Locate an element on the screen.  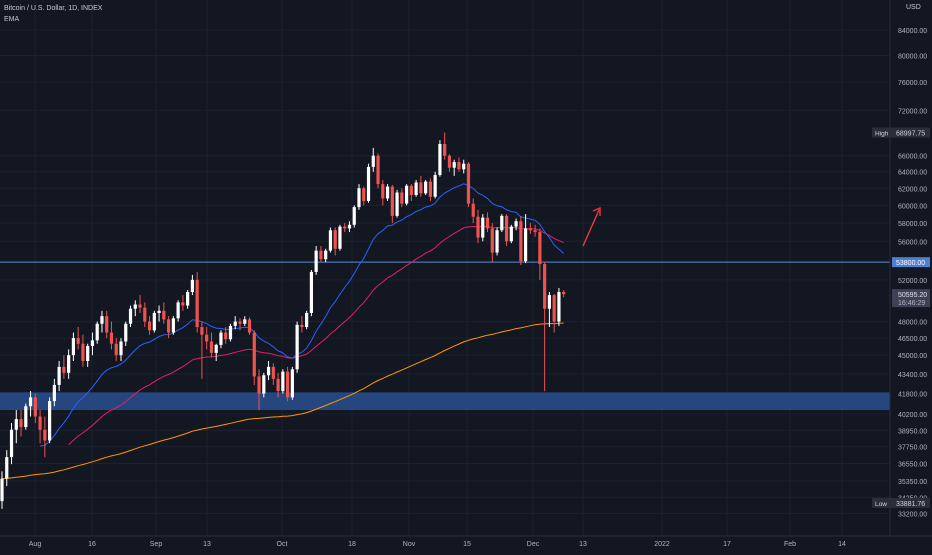
price-tick-label: 76000.00 is located at coordinates (912, 83).